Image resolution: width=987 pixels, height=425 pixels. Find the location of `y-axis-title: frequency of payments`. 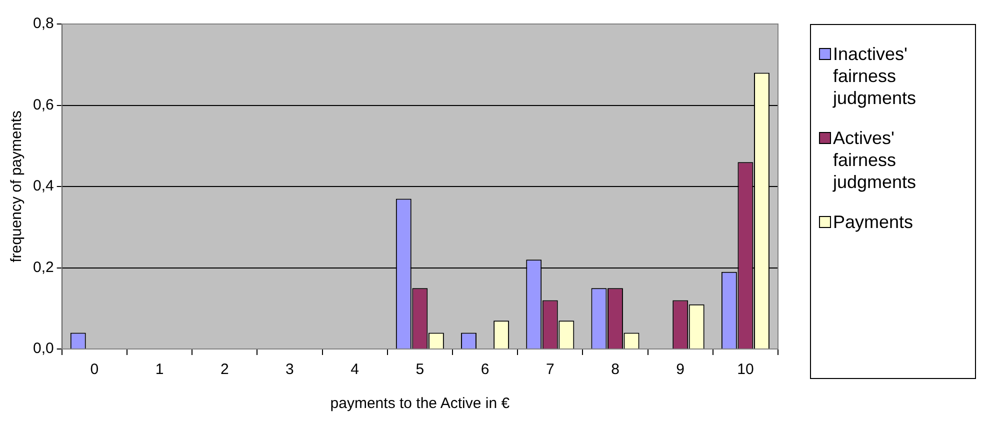

y-axis-title: frequency of payments is located at coordinates (17, 186).